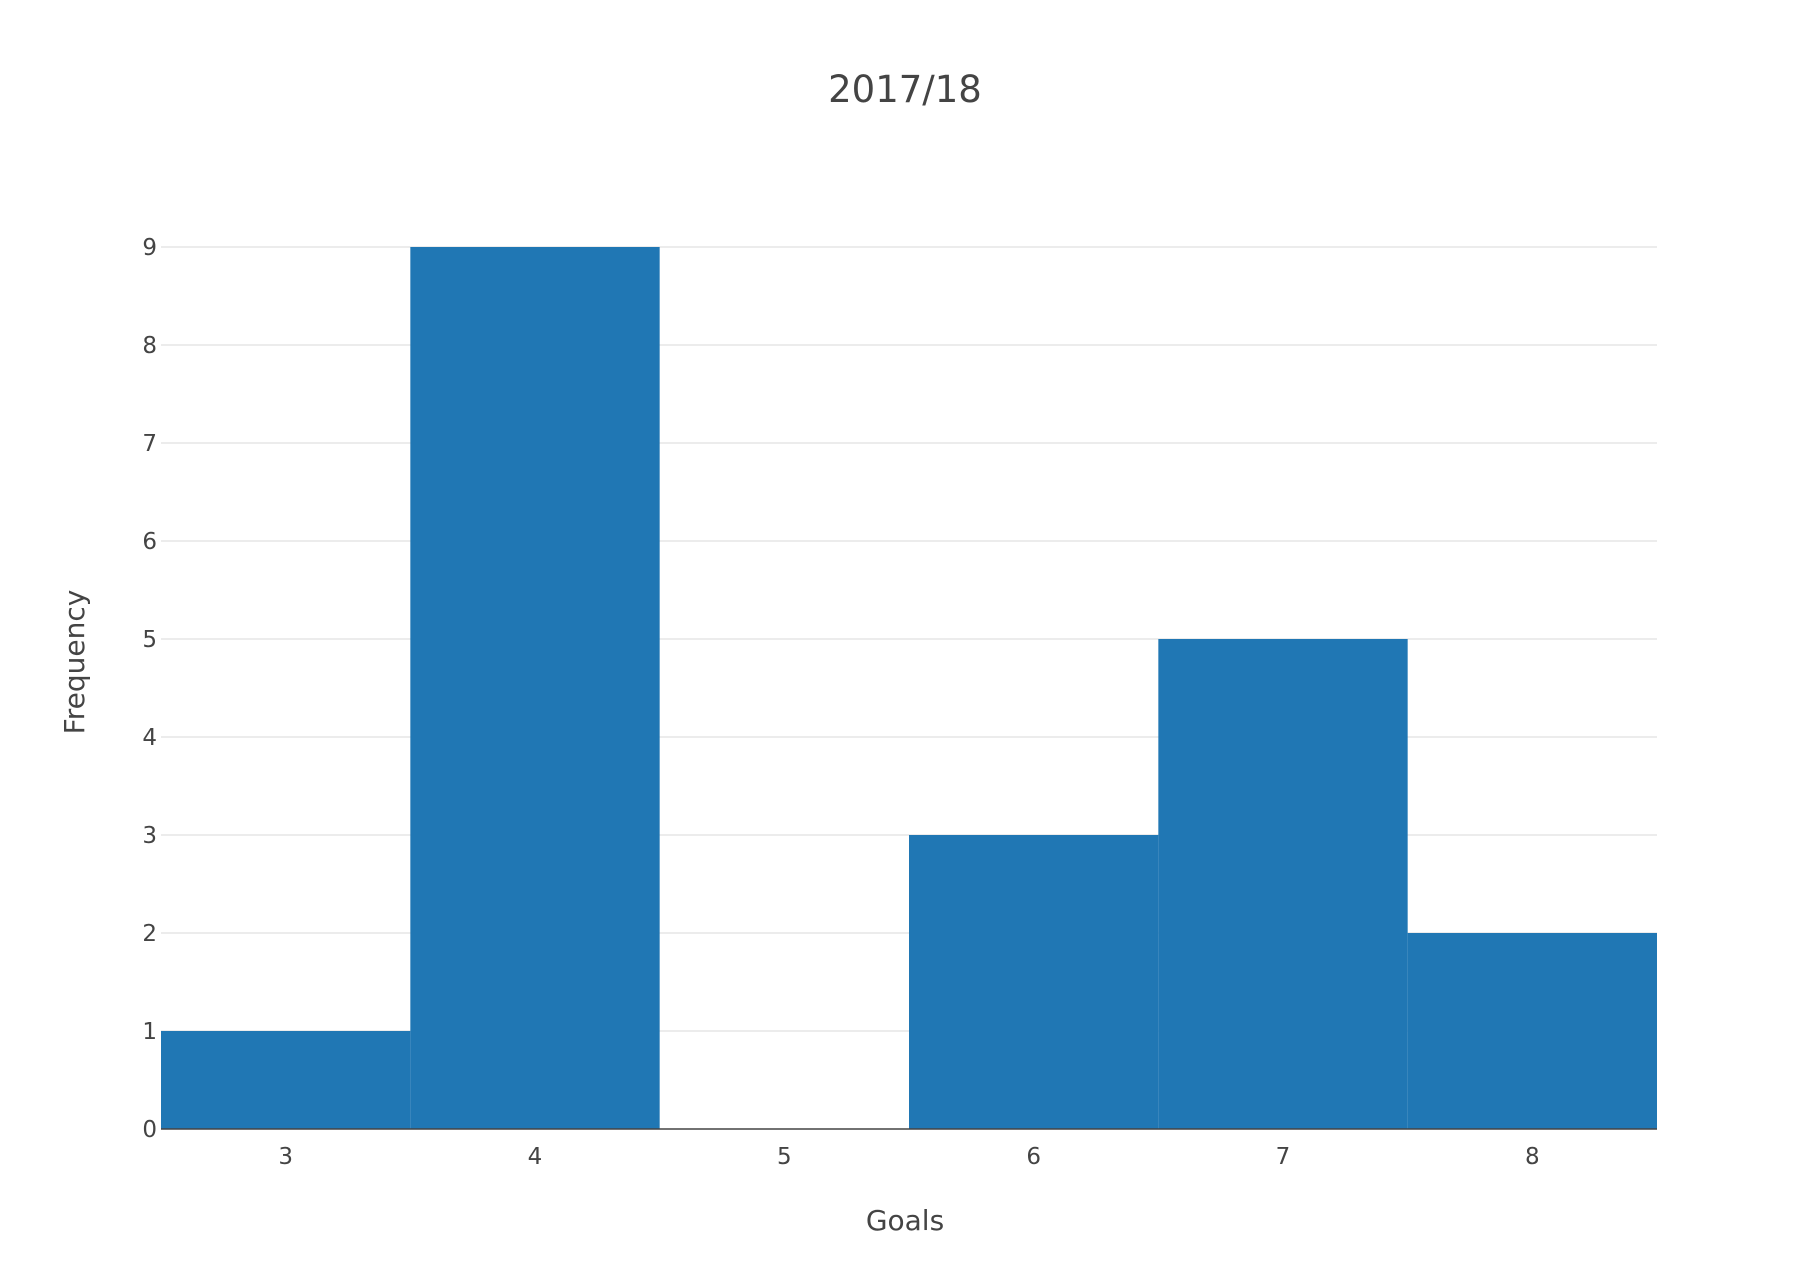 This screenshot has height=1288, width=1810. What do you see at coordinates (905, 1220) in the screenshot?
I see `x-axis-title: Goals` at bounding box center [905, 1220].